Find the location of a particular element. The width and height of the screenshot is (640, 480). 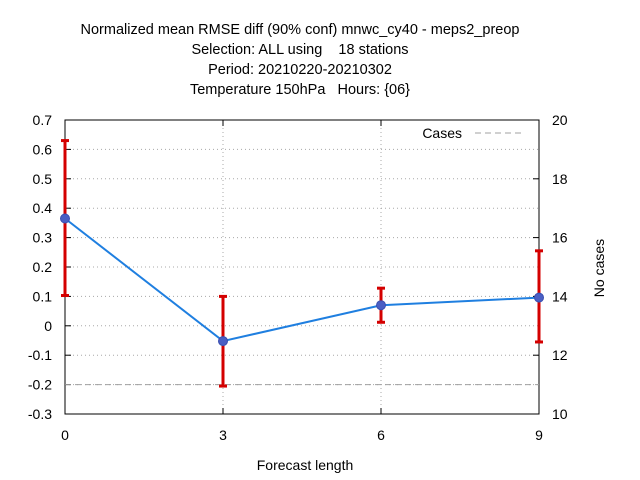

y-tick-label: 0.1 is located at coordinates (43, 296).